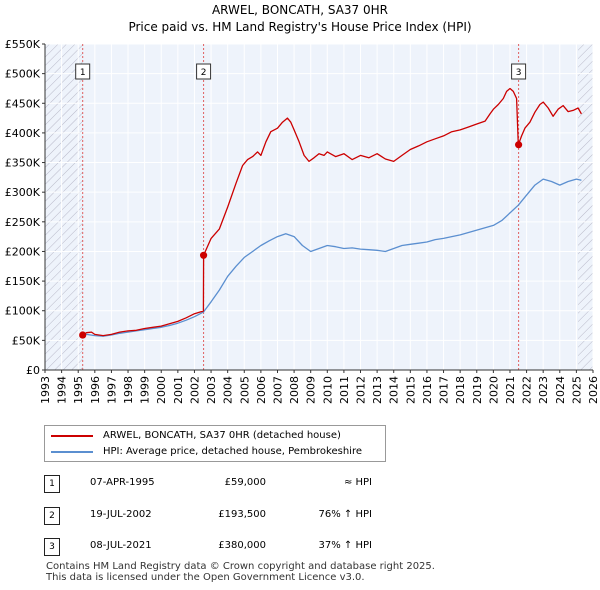  I want to click on x-tick-label: 1998, so click(128, 390).